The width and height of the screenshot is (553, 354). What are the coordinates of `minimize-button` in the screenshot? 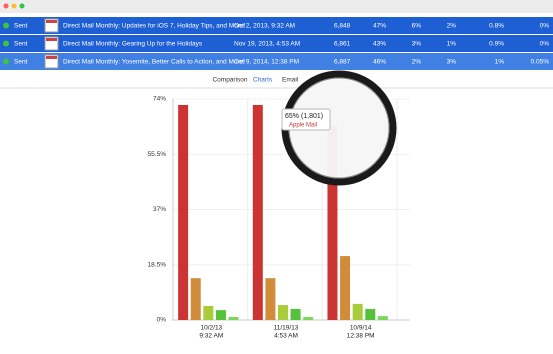 It's located at (14, 6).